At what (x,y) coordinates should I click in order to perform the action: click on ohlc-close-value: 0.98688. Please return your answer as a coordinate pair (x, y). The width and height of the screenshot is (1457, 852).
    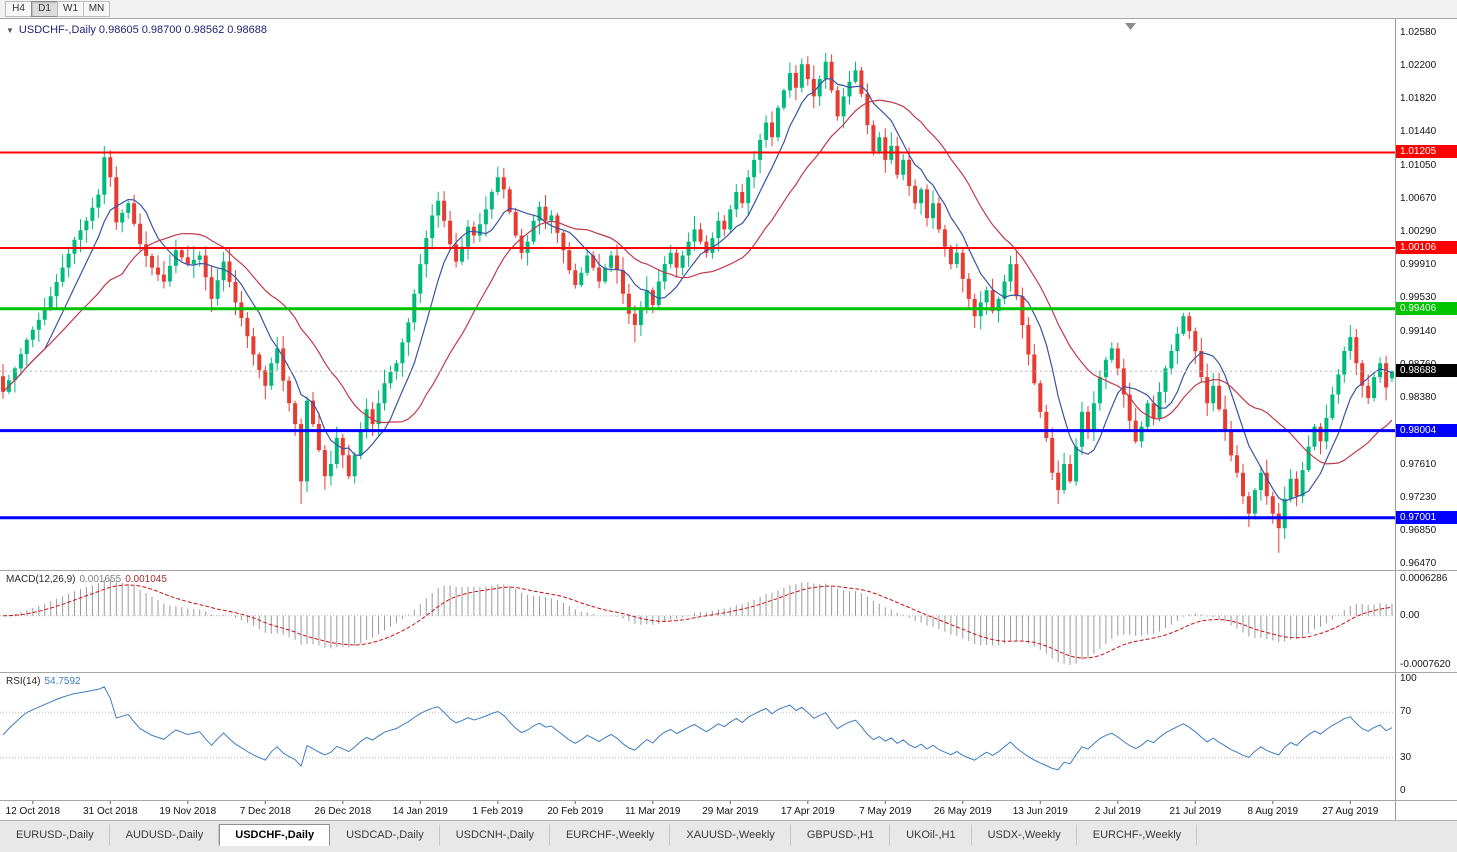
    Looking at the image, I should click on (247, 30).